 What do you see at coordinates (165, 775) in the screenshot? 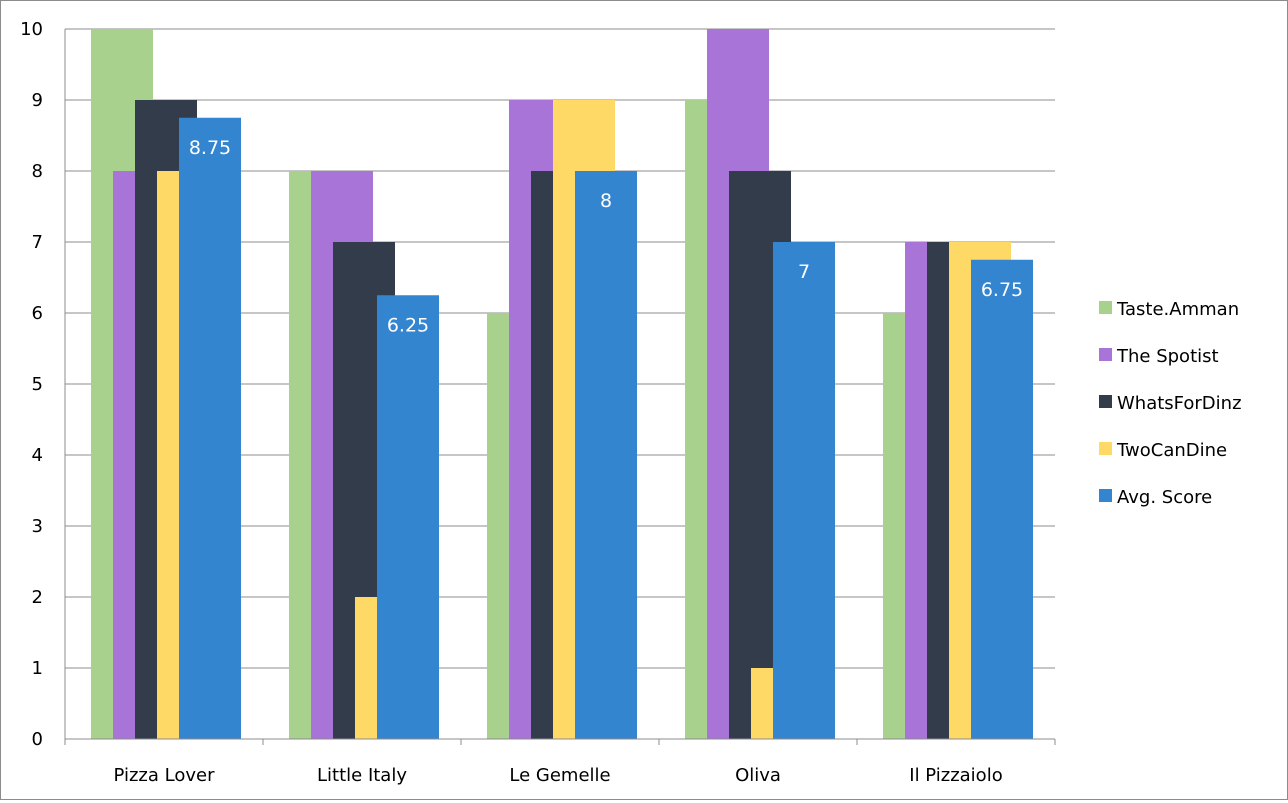
I see `x-tick-label: Pizza Lover` at bounding box center [165, 775].